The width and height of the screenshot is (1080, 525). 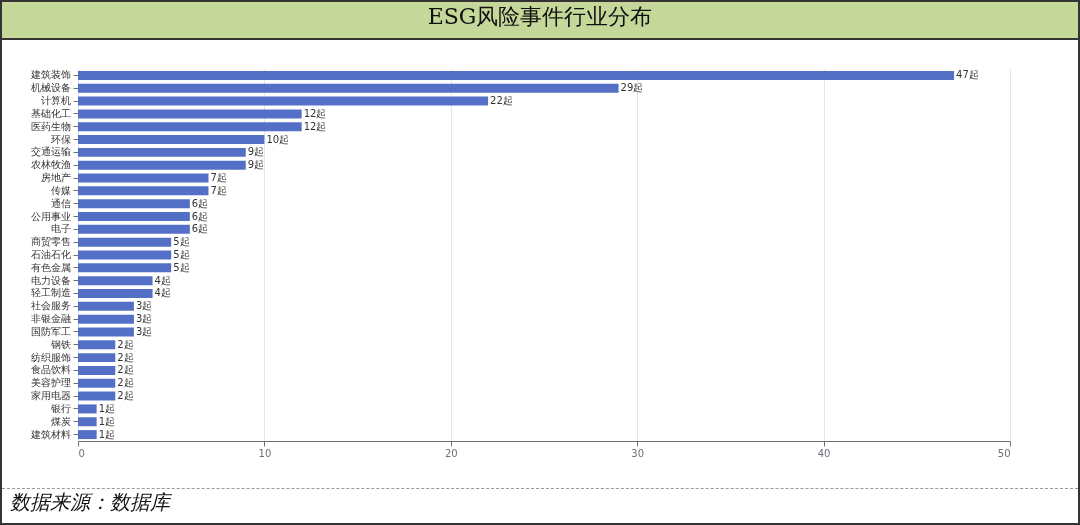 I want to click on x-tick-label: 50, so click(x=1004, y=453).